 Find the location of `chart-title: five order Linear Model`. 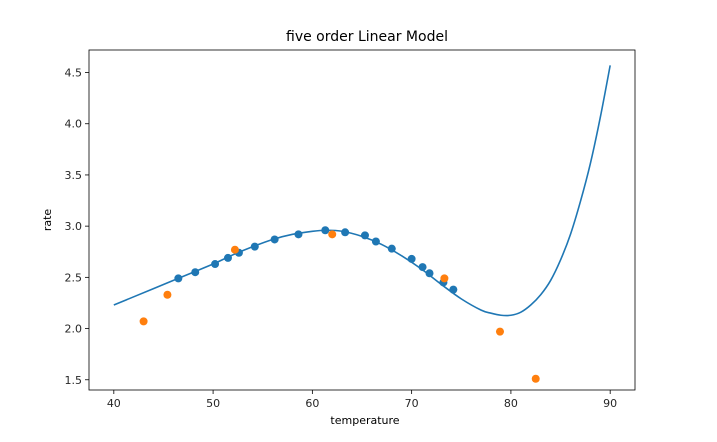

chart-title: five order Linear Model is located at coordinates (367, 37).